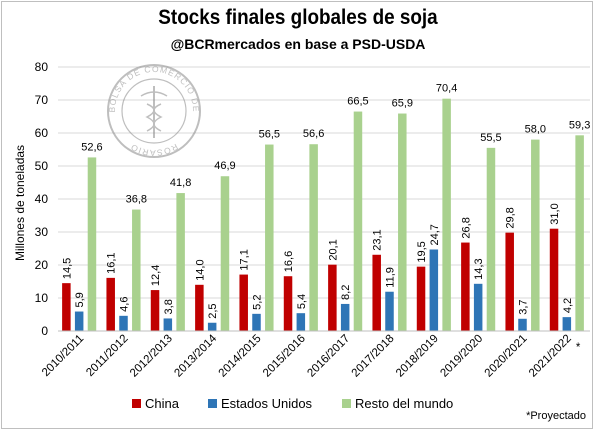 This screenshot has height=432, width=596. I want to click on data-label: 4,2, so click(568, 305).